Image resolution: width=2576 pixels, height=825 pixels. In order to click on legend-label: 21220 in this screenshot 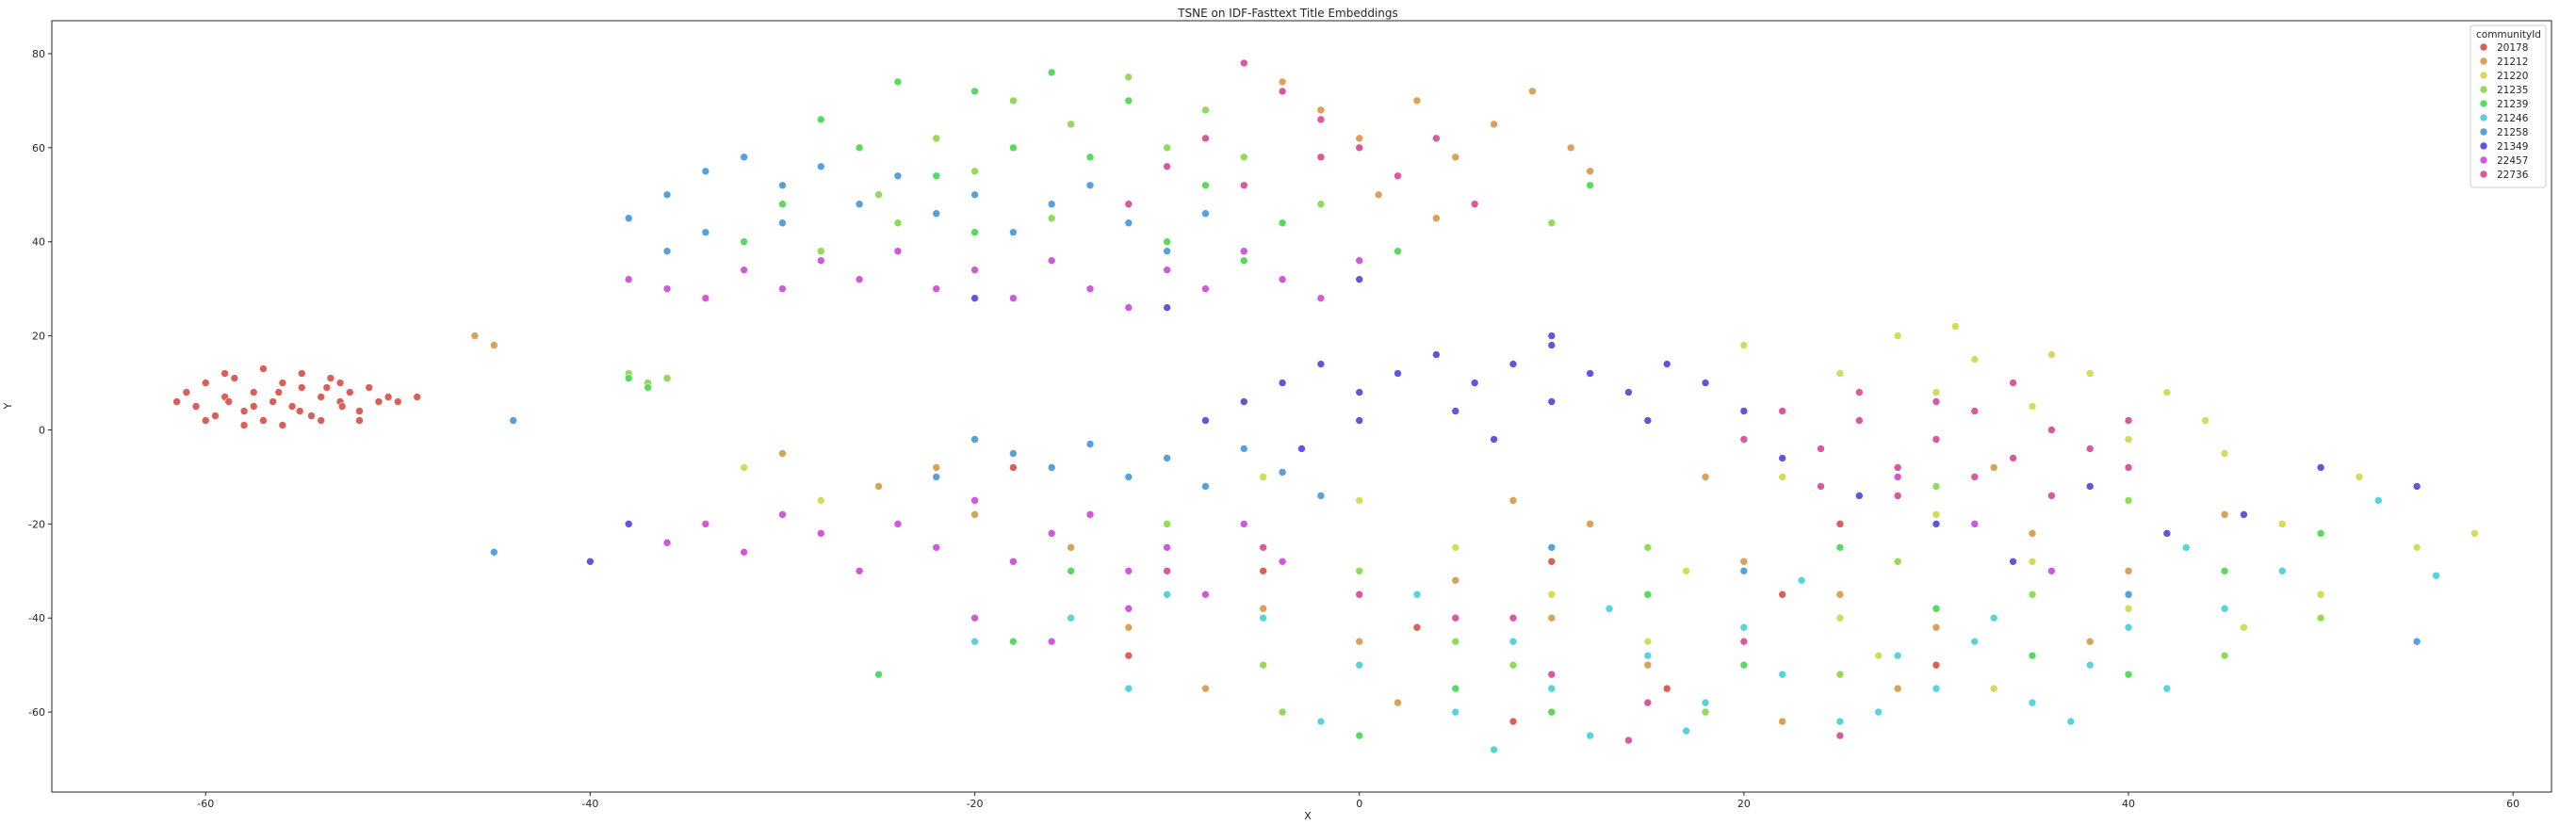, I will do `click(2512, 76)`.